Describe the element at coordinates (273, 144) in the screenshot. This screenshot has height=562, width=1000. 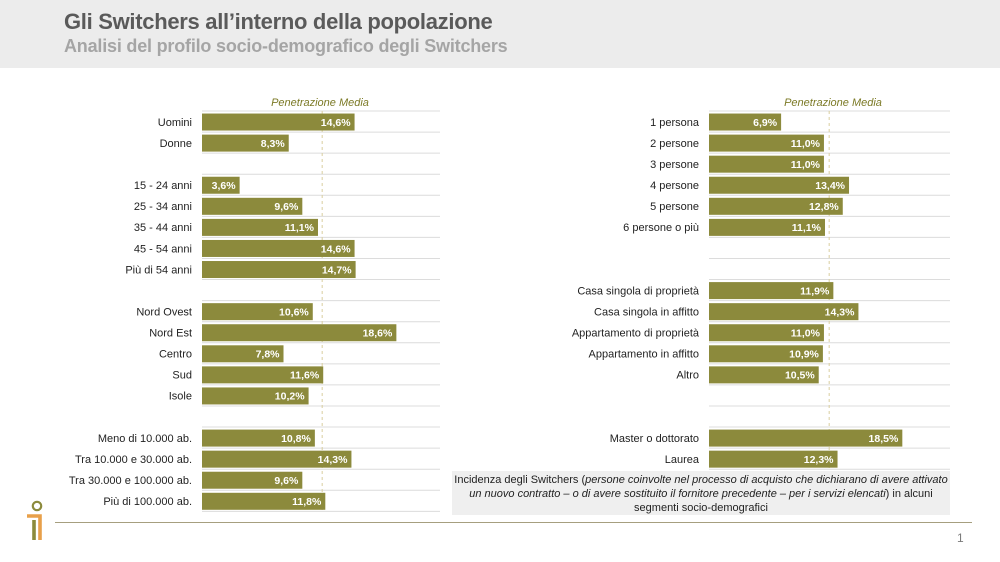
I see `left-value-label: 8,3%` at that location.